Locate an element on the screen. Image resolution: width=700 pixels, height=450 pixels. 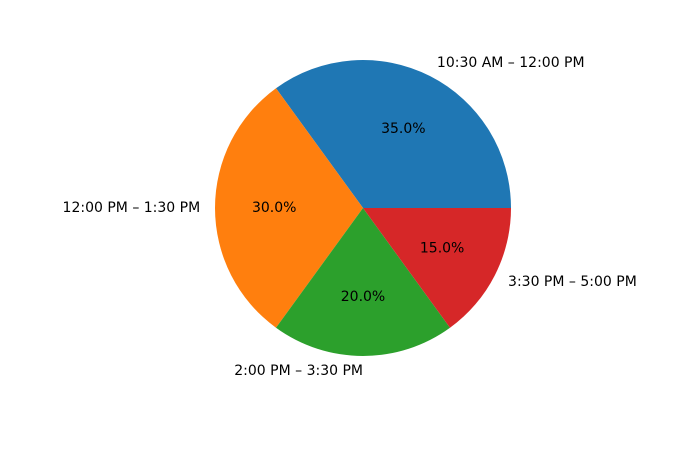
percent-labels-layer: 35.0% 30.0% 20.0% 15.0% is located at coordinates (358, 213).